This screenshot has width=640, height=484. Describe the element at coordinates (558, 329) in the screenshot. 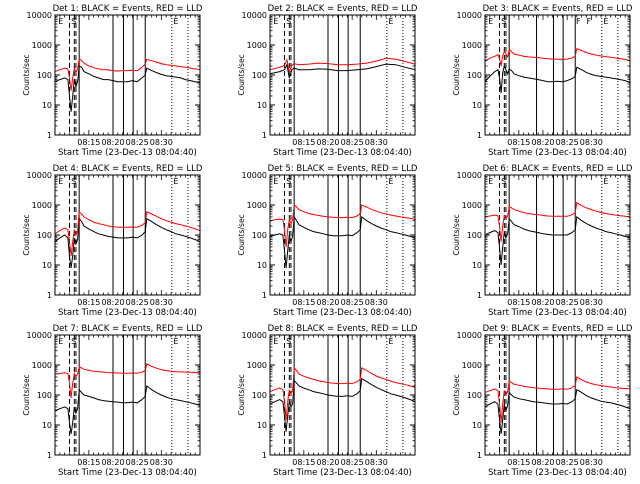

I see `panel-title: Det 9: BLACK = Events, RED = LLD` at that location.